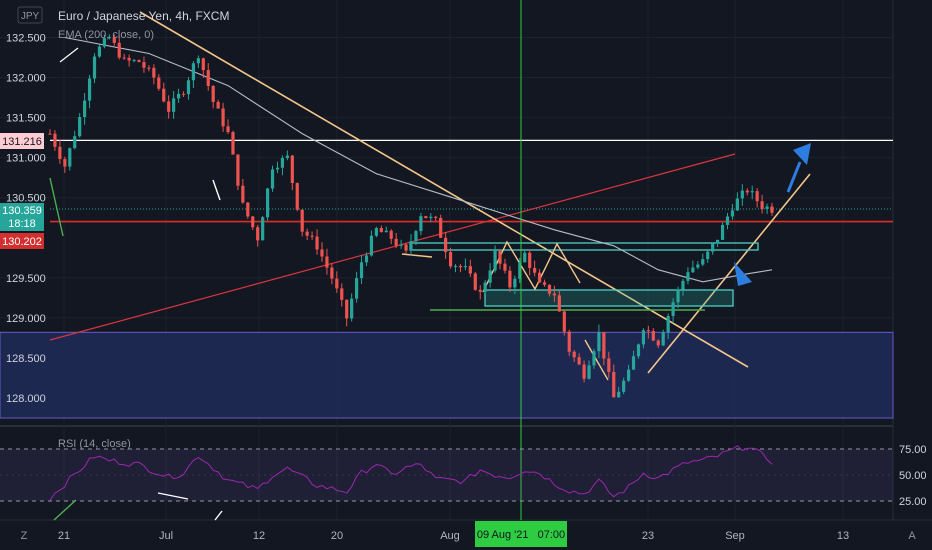 The image size is (932, 550). Describe the element at coordinates (64, 536) in the screenshot. I see `time-tick-label: 21` at that location.